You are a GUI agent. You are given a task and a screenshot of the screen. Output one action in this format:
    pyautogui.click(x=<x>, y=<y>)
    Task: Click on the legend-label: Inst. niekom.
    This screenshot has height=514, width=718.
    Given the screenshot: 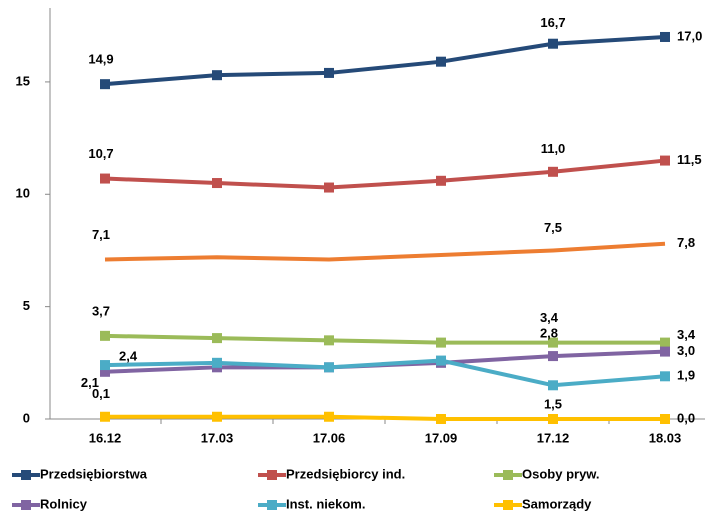 What is the action you would take?
    pyautogui.click(x=325, y=503)
    